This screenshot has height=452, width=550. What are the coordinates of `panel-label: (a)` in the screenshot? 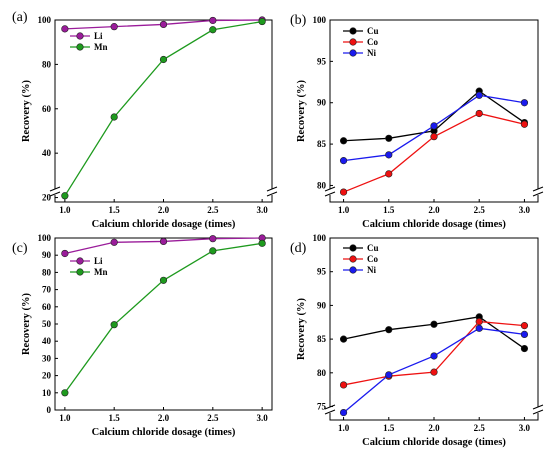 It's located at (20, 17).